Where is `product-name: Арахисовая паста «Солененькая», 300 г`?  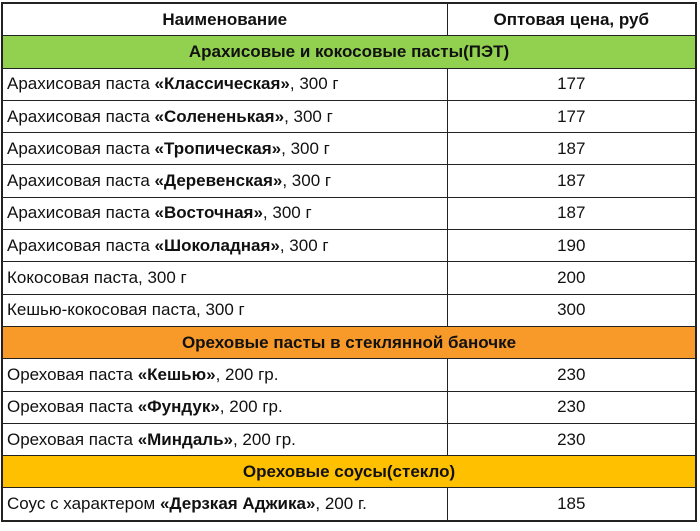
product-name: Арахисовая паста «Солененькая», 300 г is located at coordinates (224, 116).